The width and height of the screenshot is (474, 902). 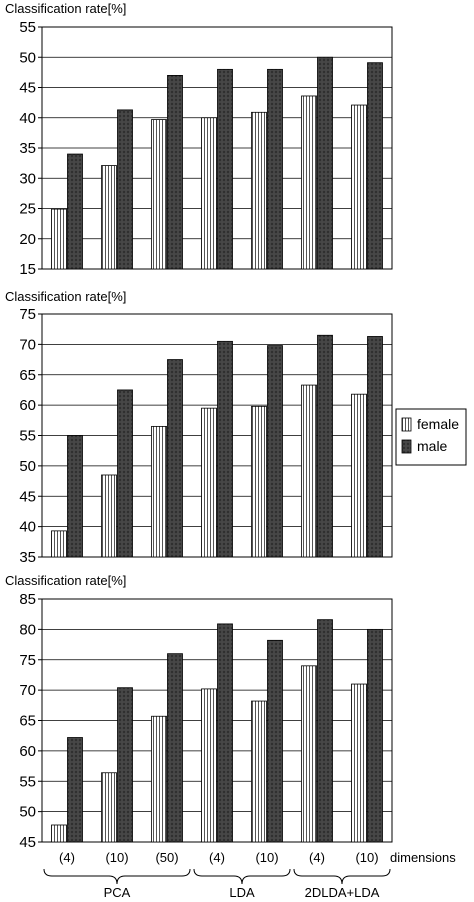 What do you see at coordinates (117, 892) in the screenshot?
I see `group-label: PCA` at bounding box center [117, 892].